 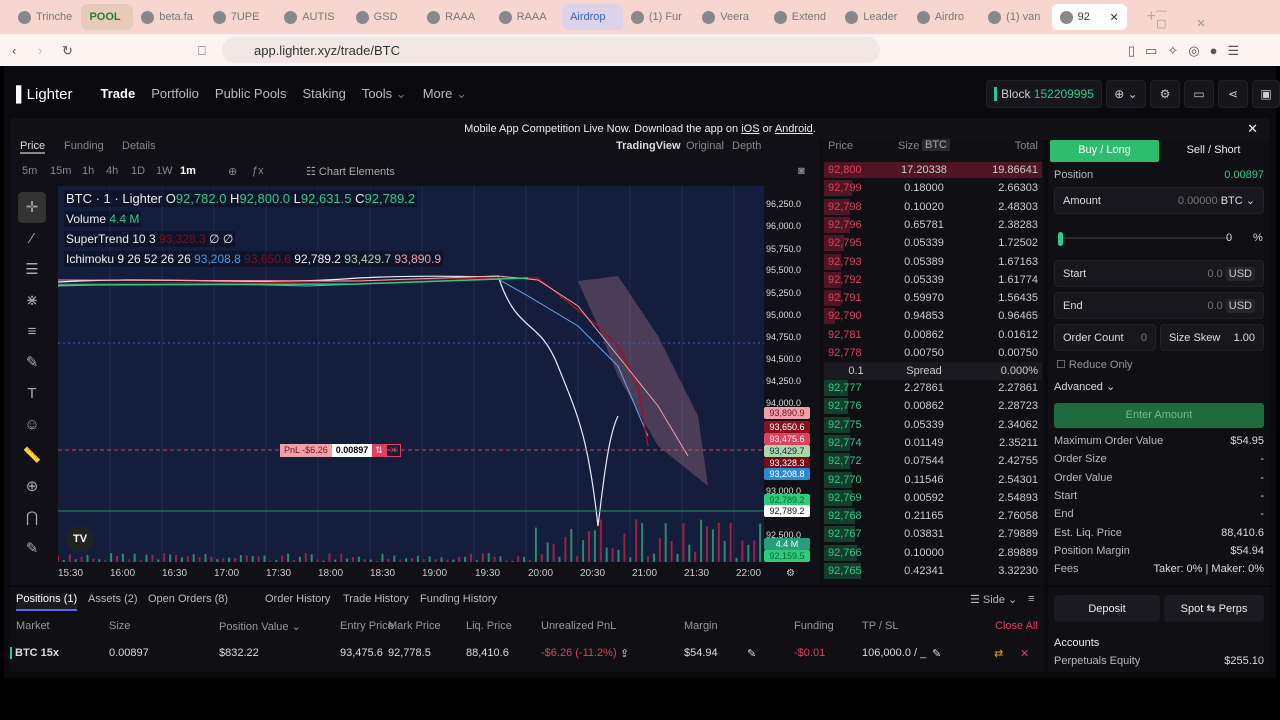 What do you see at coordinates (311, 17) in the screenshot?
I see `browser-tab: AUTIS` at bounding box center [311, 17].